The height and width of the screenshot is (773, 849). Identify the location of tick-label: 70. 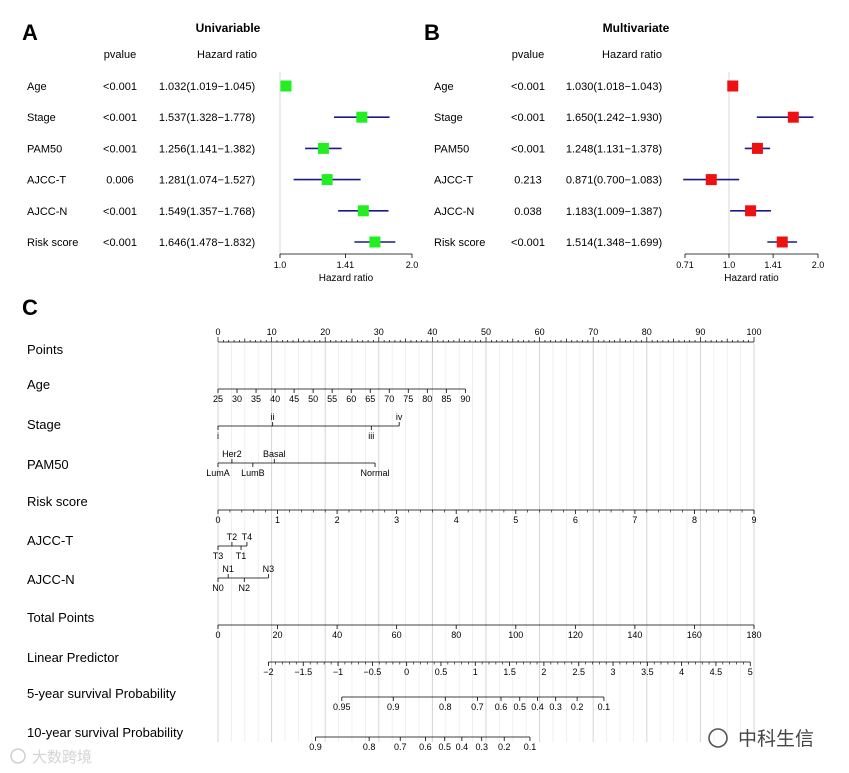
(389, 399).